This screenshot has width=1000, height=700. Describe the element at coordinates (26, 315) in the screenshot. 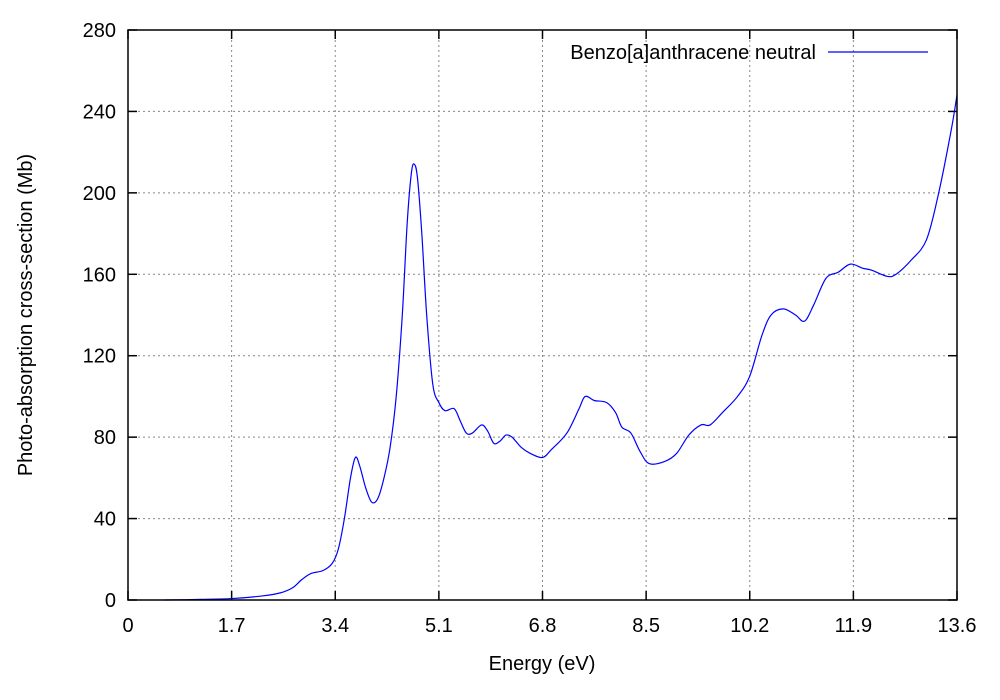

I see `y-axis-title: Photo-absorption cross-section (Mb)` at that location.